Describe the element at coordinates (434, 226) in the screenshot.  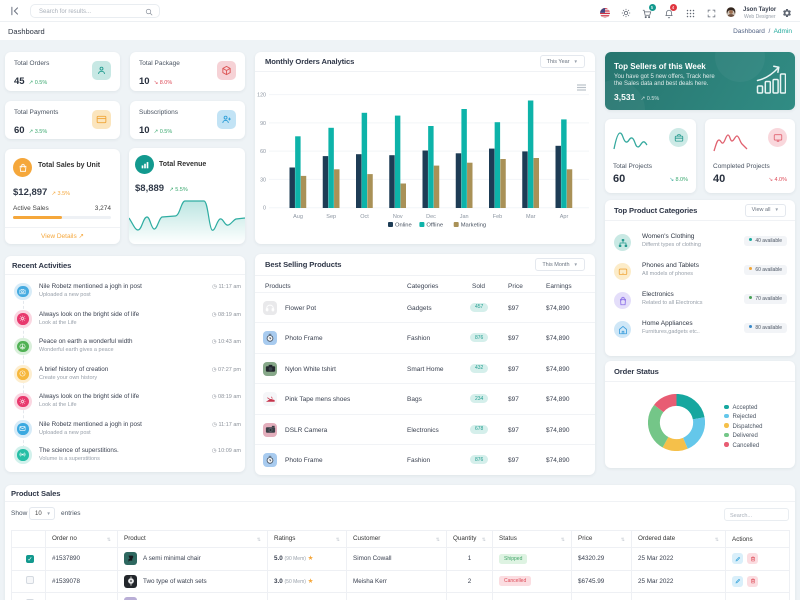
I see `svg-text: Offline` at that location.